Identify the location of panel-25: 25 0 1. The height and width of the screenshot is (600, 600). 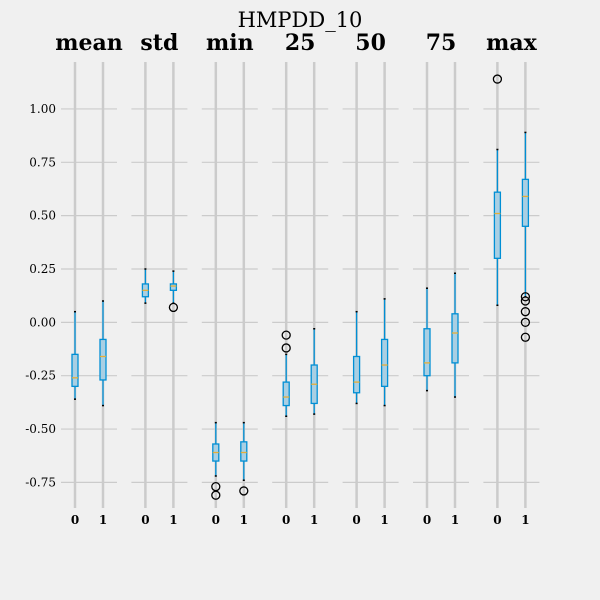
(300, 278).